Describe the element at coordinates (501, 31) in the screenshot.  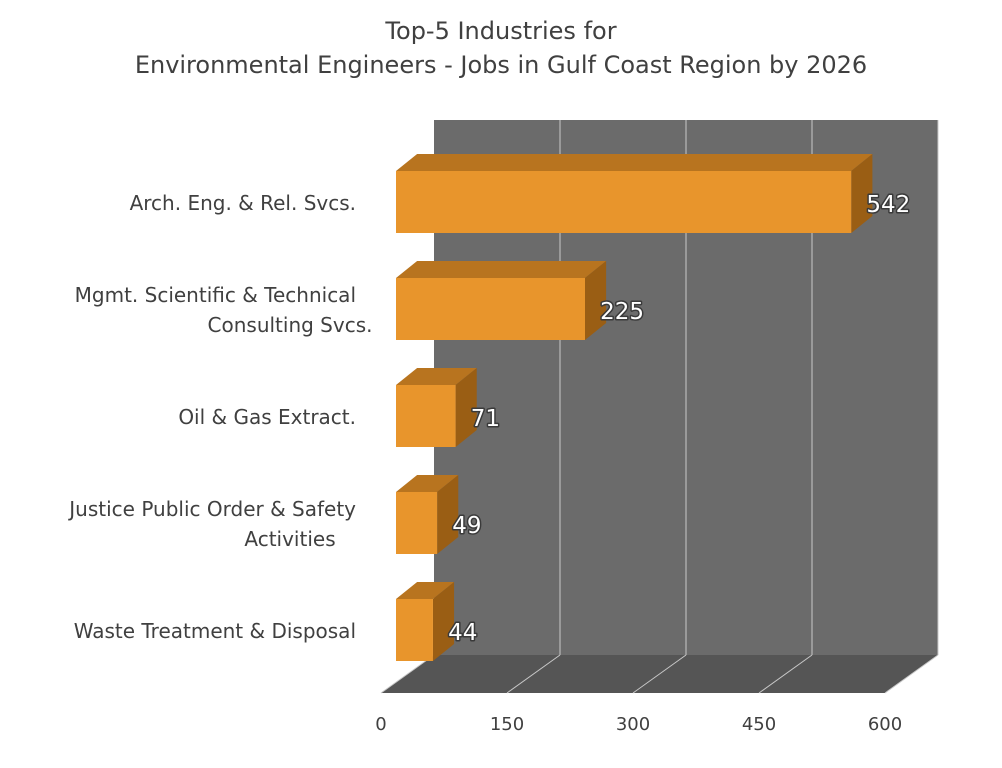
I see `chart-title-line-1: Top-5 Industries for` at that location.